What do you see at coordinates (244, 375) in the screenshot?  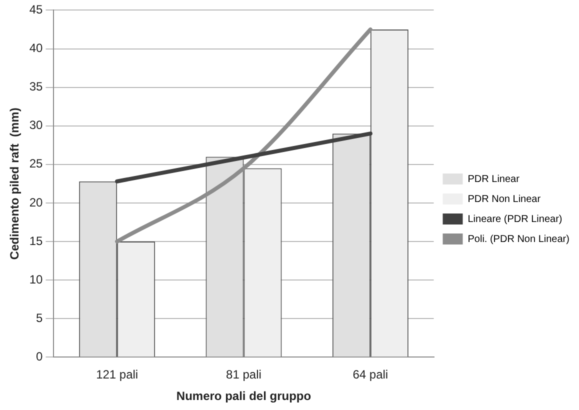 I see `x-tick-label: 81 pali` at bounding box center [244, 375].